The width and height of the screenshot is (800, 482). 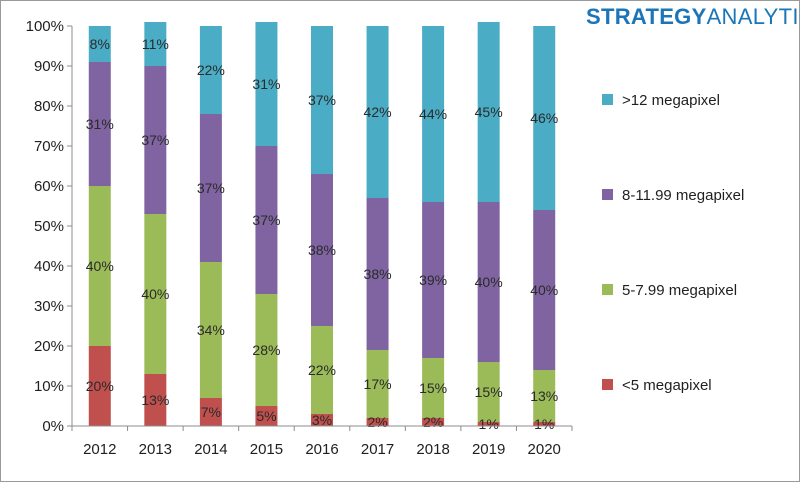 What do you see at coordinates (49, 106) in the screenshot?
I see `y-tick-label: 80%` at bounding box center [49, 106].